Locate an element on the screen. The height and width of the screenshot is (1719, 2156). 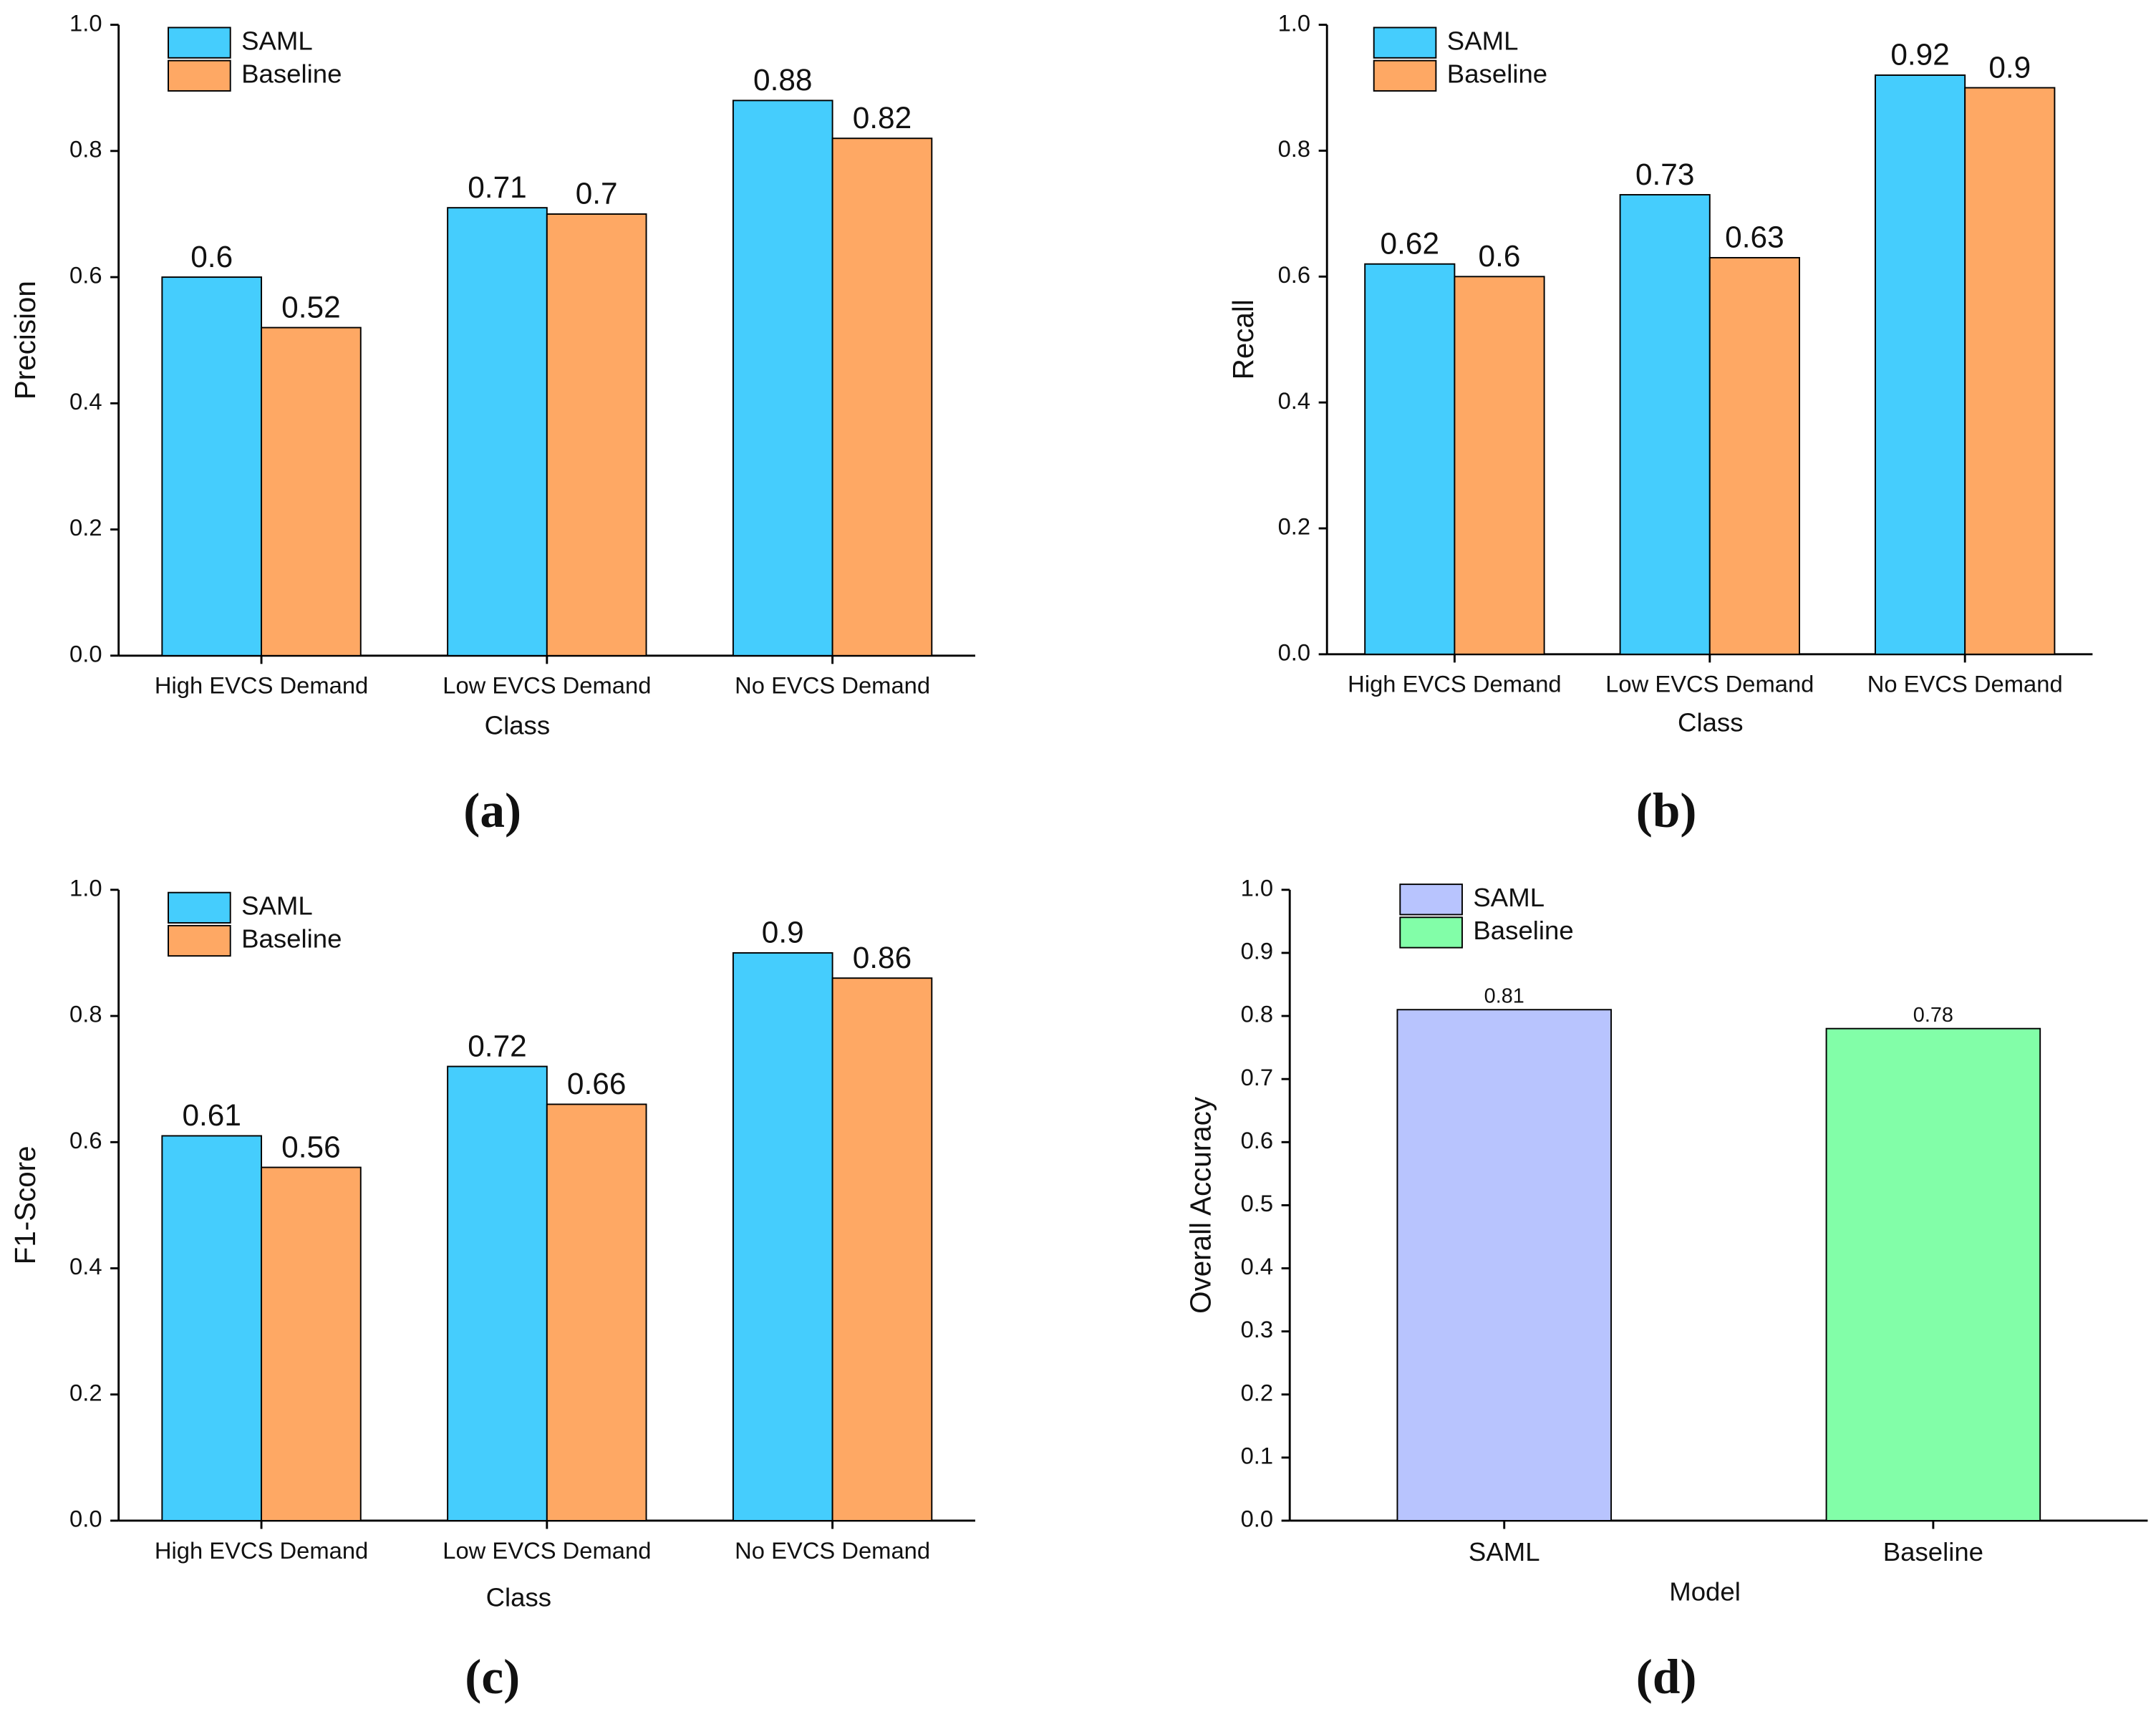
value-label: 0.81 is located at coordinates (1504, 996).